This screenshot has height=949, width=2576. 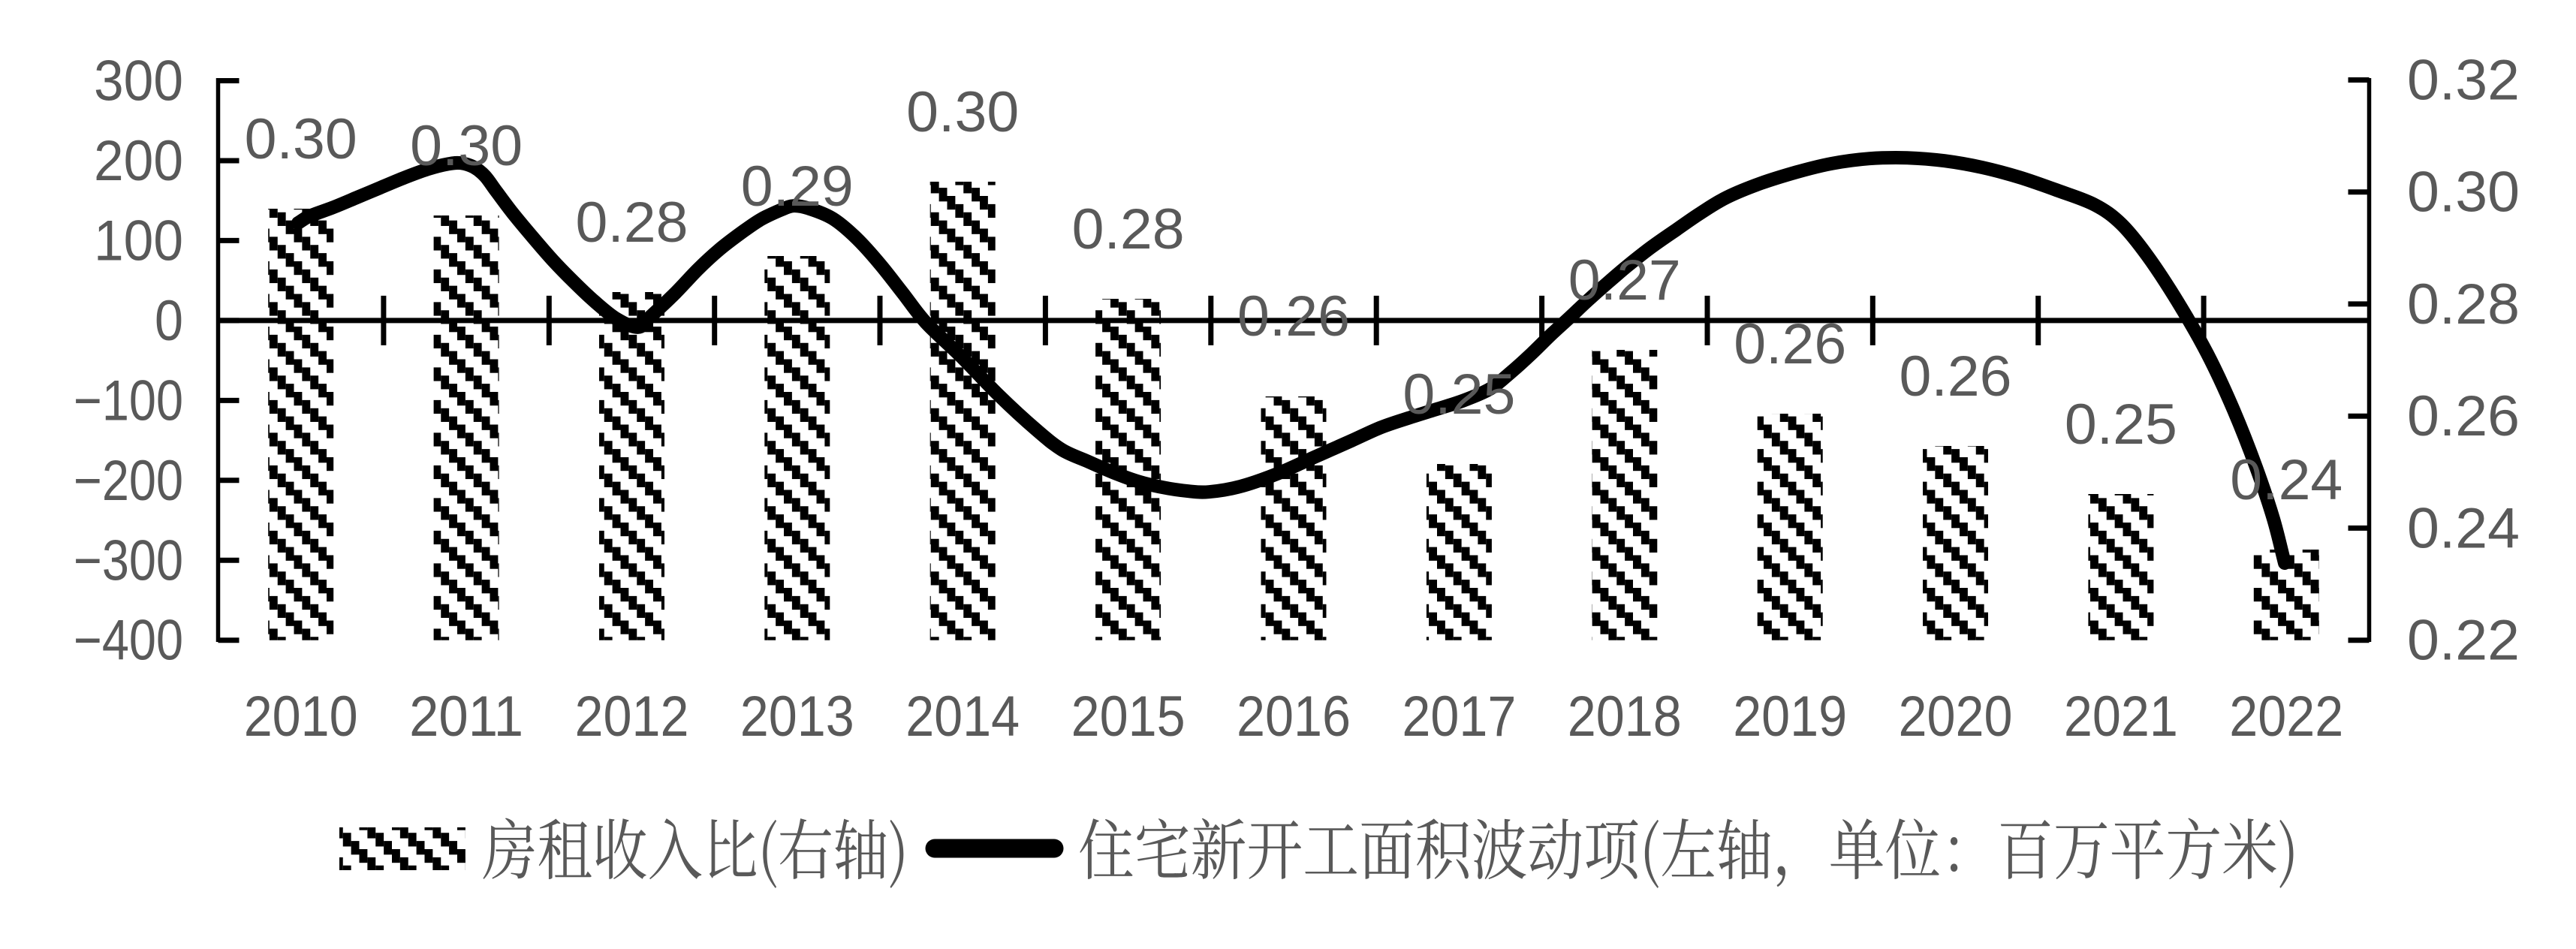 What do you see at coordinates (466, 717) in the screenshot?
I see `svg-text: 2011` at bounding box center [466, 717].